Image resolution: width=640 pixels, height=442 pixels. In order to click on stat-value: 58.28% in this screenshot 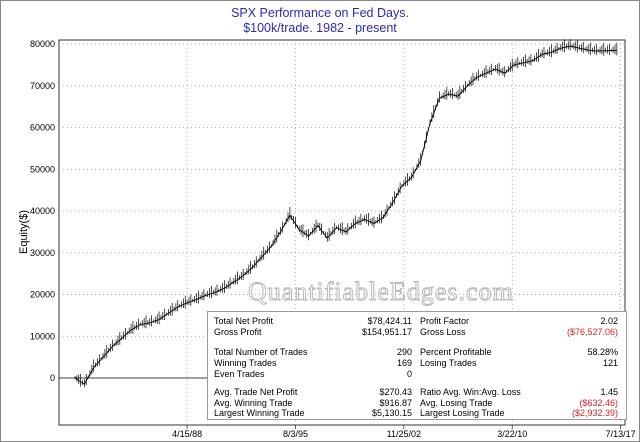, I will do `click(602, 352)`.